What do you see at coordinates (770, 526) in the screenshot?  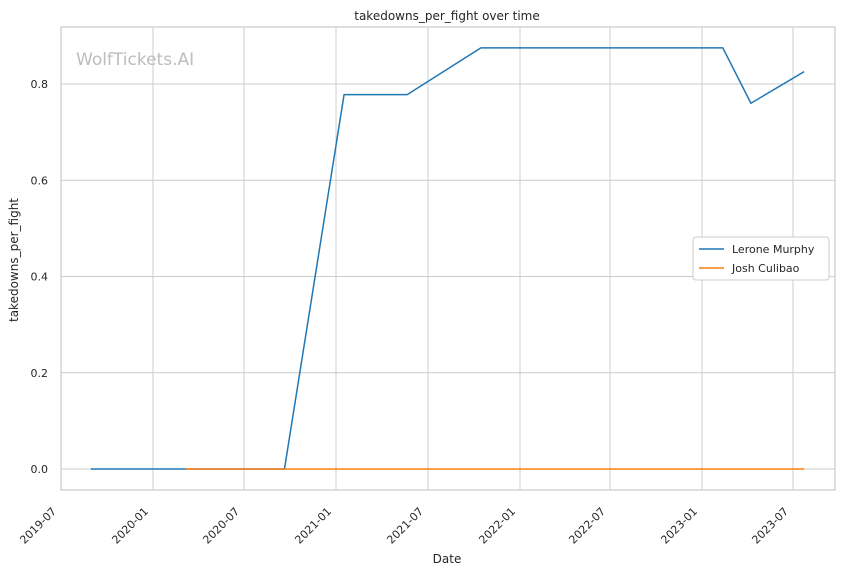 I see `x-tick-label-8: 2023-07` at bounding box center [770, 526].